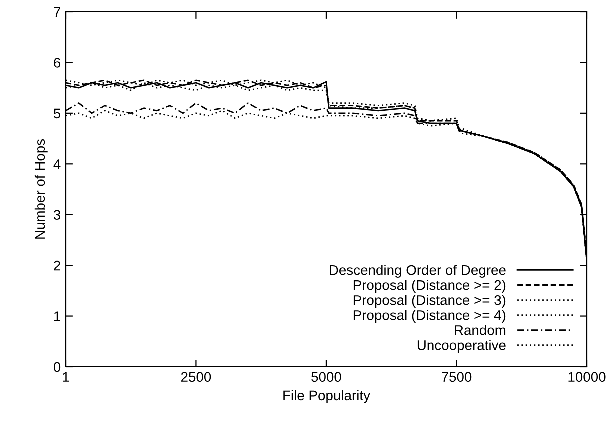  Describe the element at coordinates (57, 165) in the screenshot. I see `y-tick-label: 4` at that location.